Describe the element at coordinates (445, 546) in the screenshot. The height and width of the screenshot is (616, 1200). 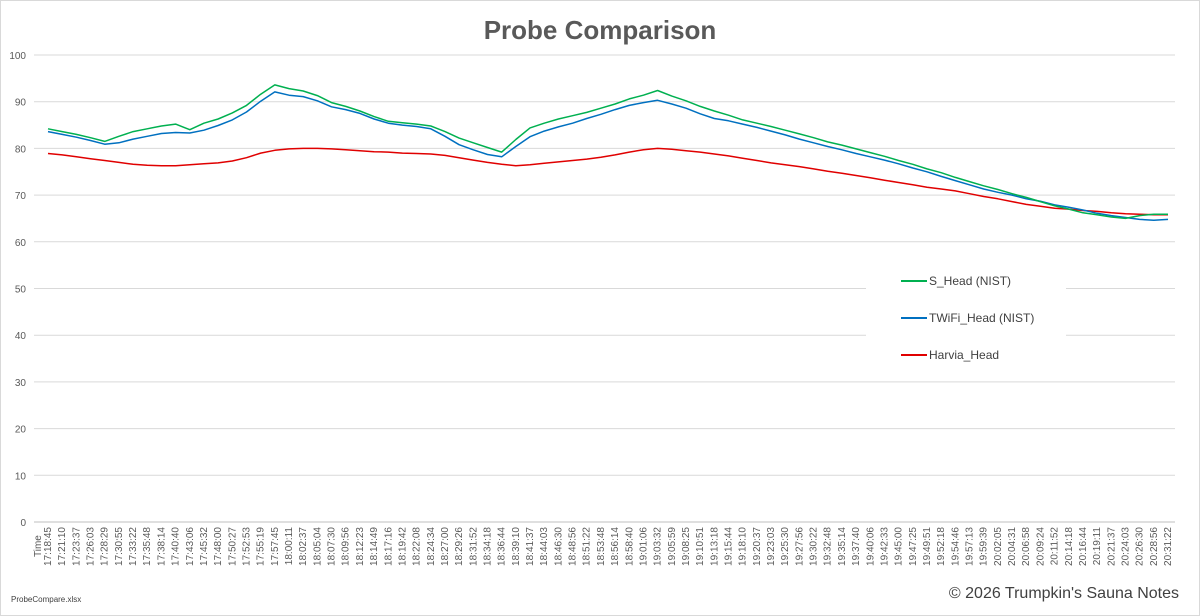
I see `x-tick-label: 18:27:00` at that location.